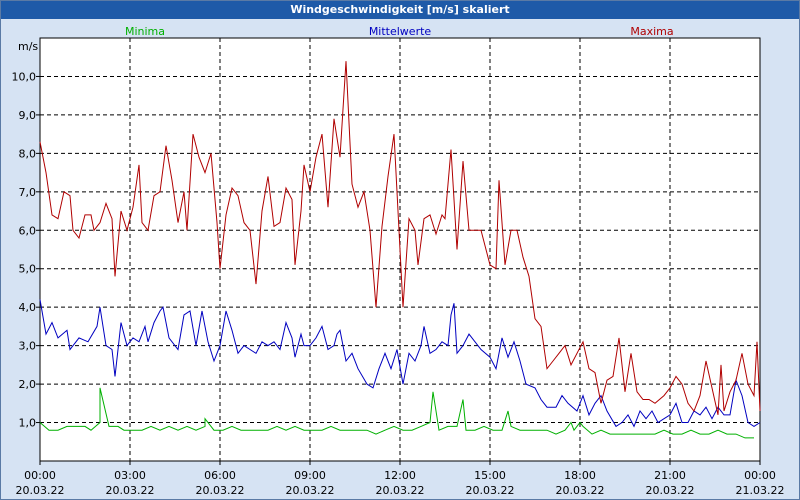  I want to click on x-tick-date: 21.03.22, so click(760, 490).